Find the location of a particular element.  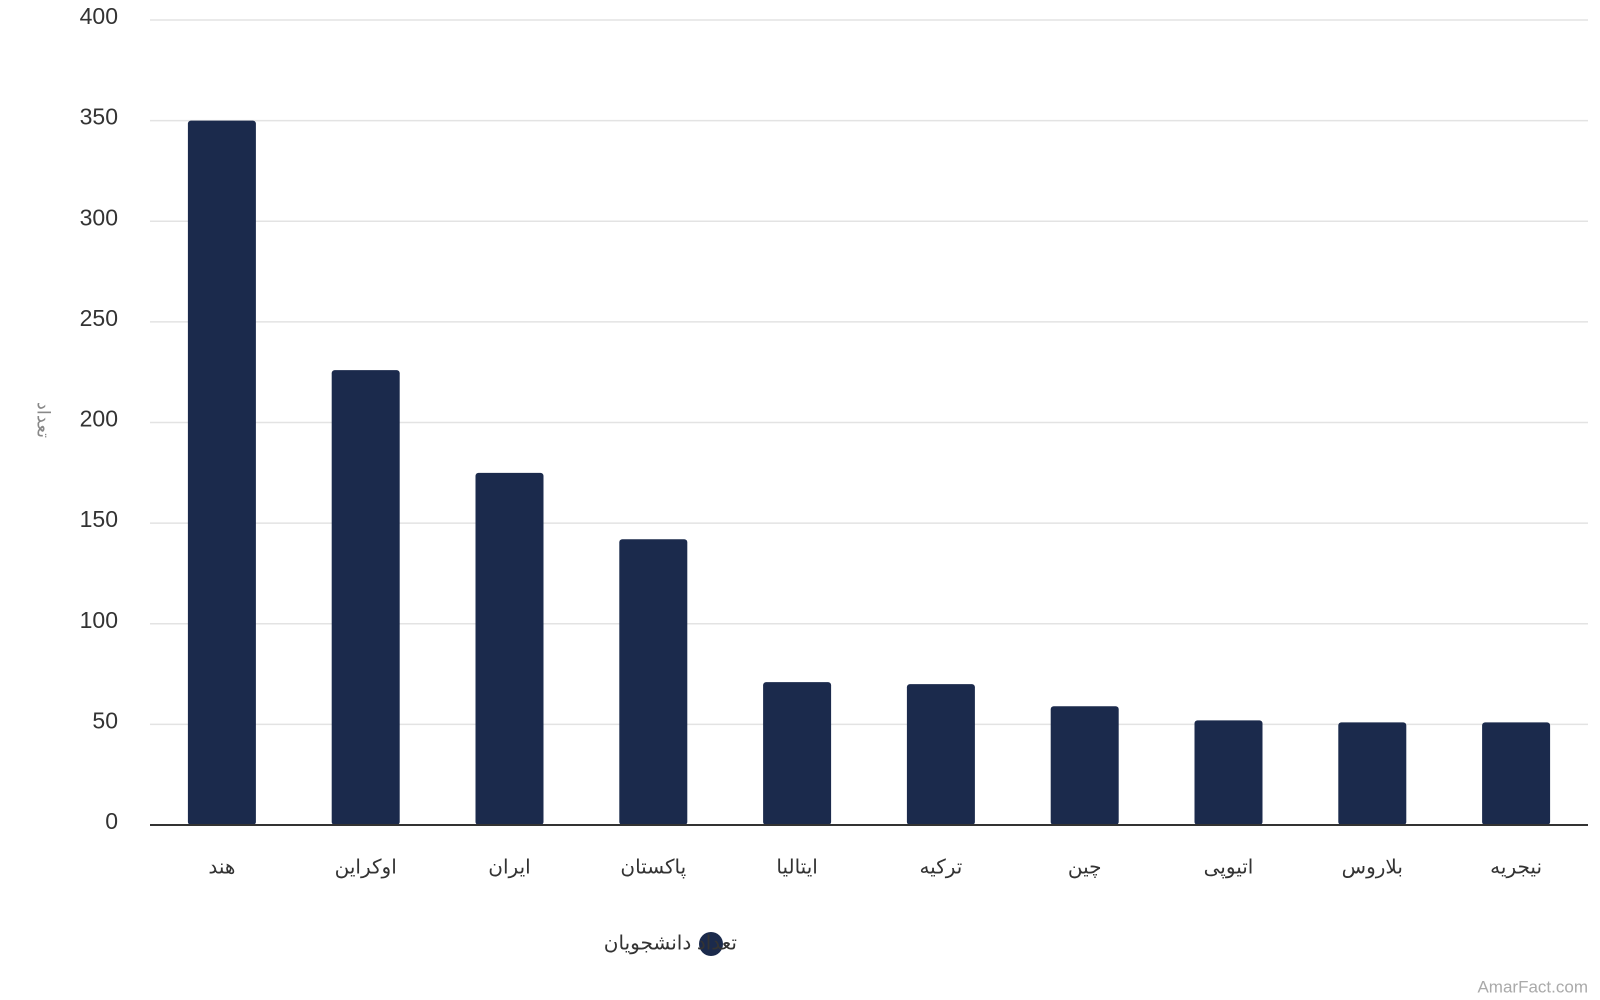

legend-marker is located at coordinates (711, 944).